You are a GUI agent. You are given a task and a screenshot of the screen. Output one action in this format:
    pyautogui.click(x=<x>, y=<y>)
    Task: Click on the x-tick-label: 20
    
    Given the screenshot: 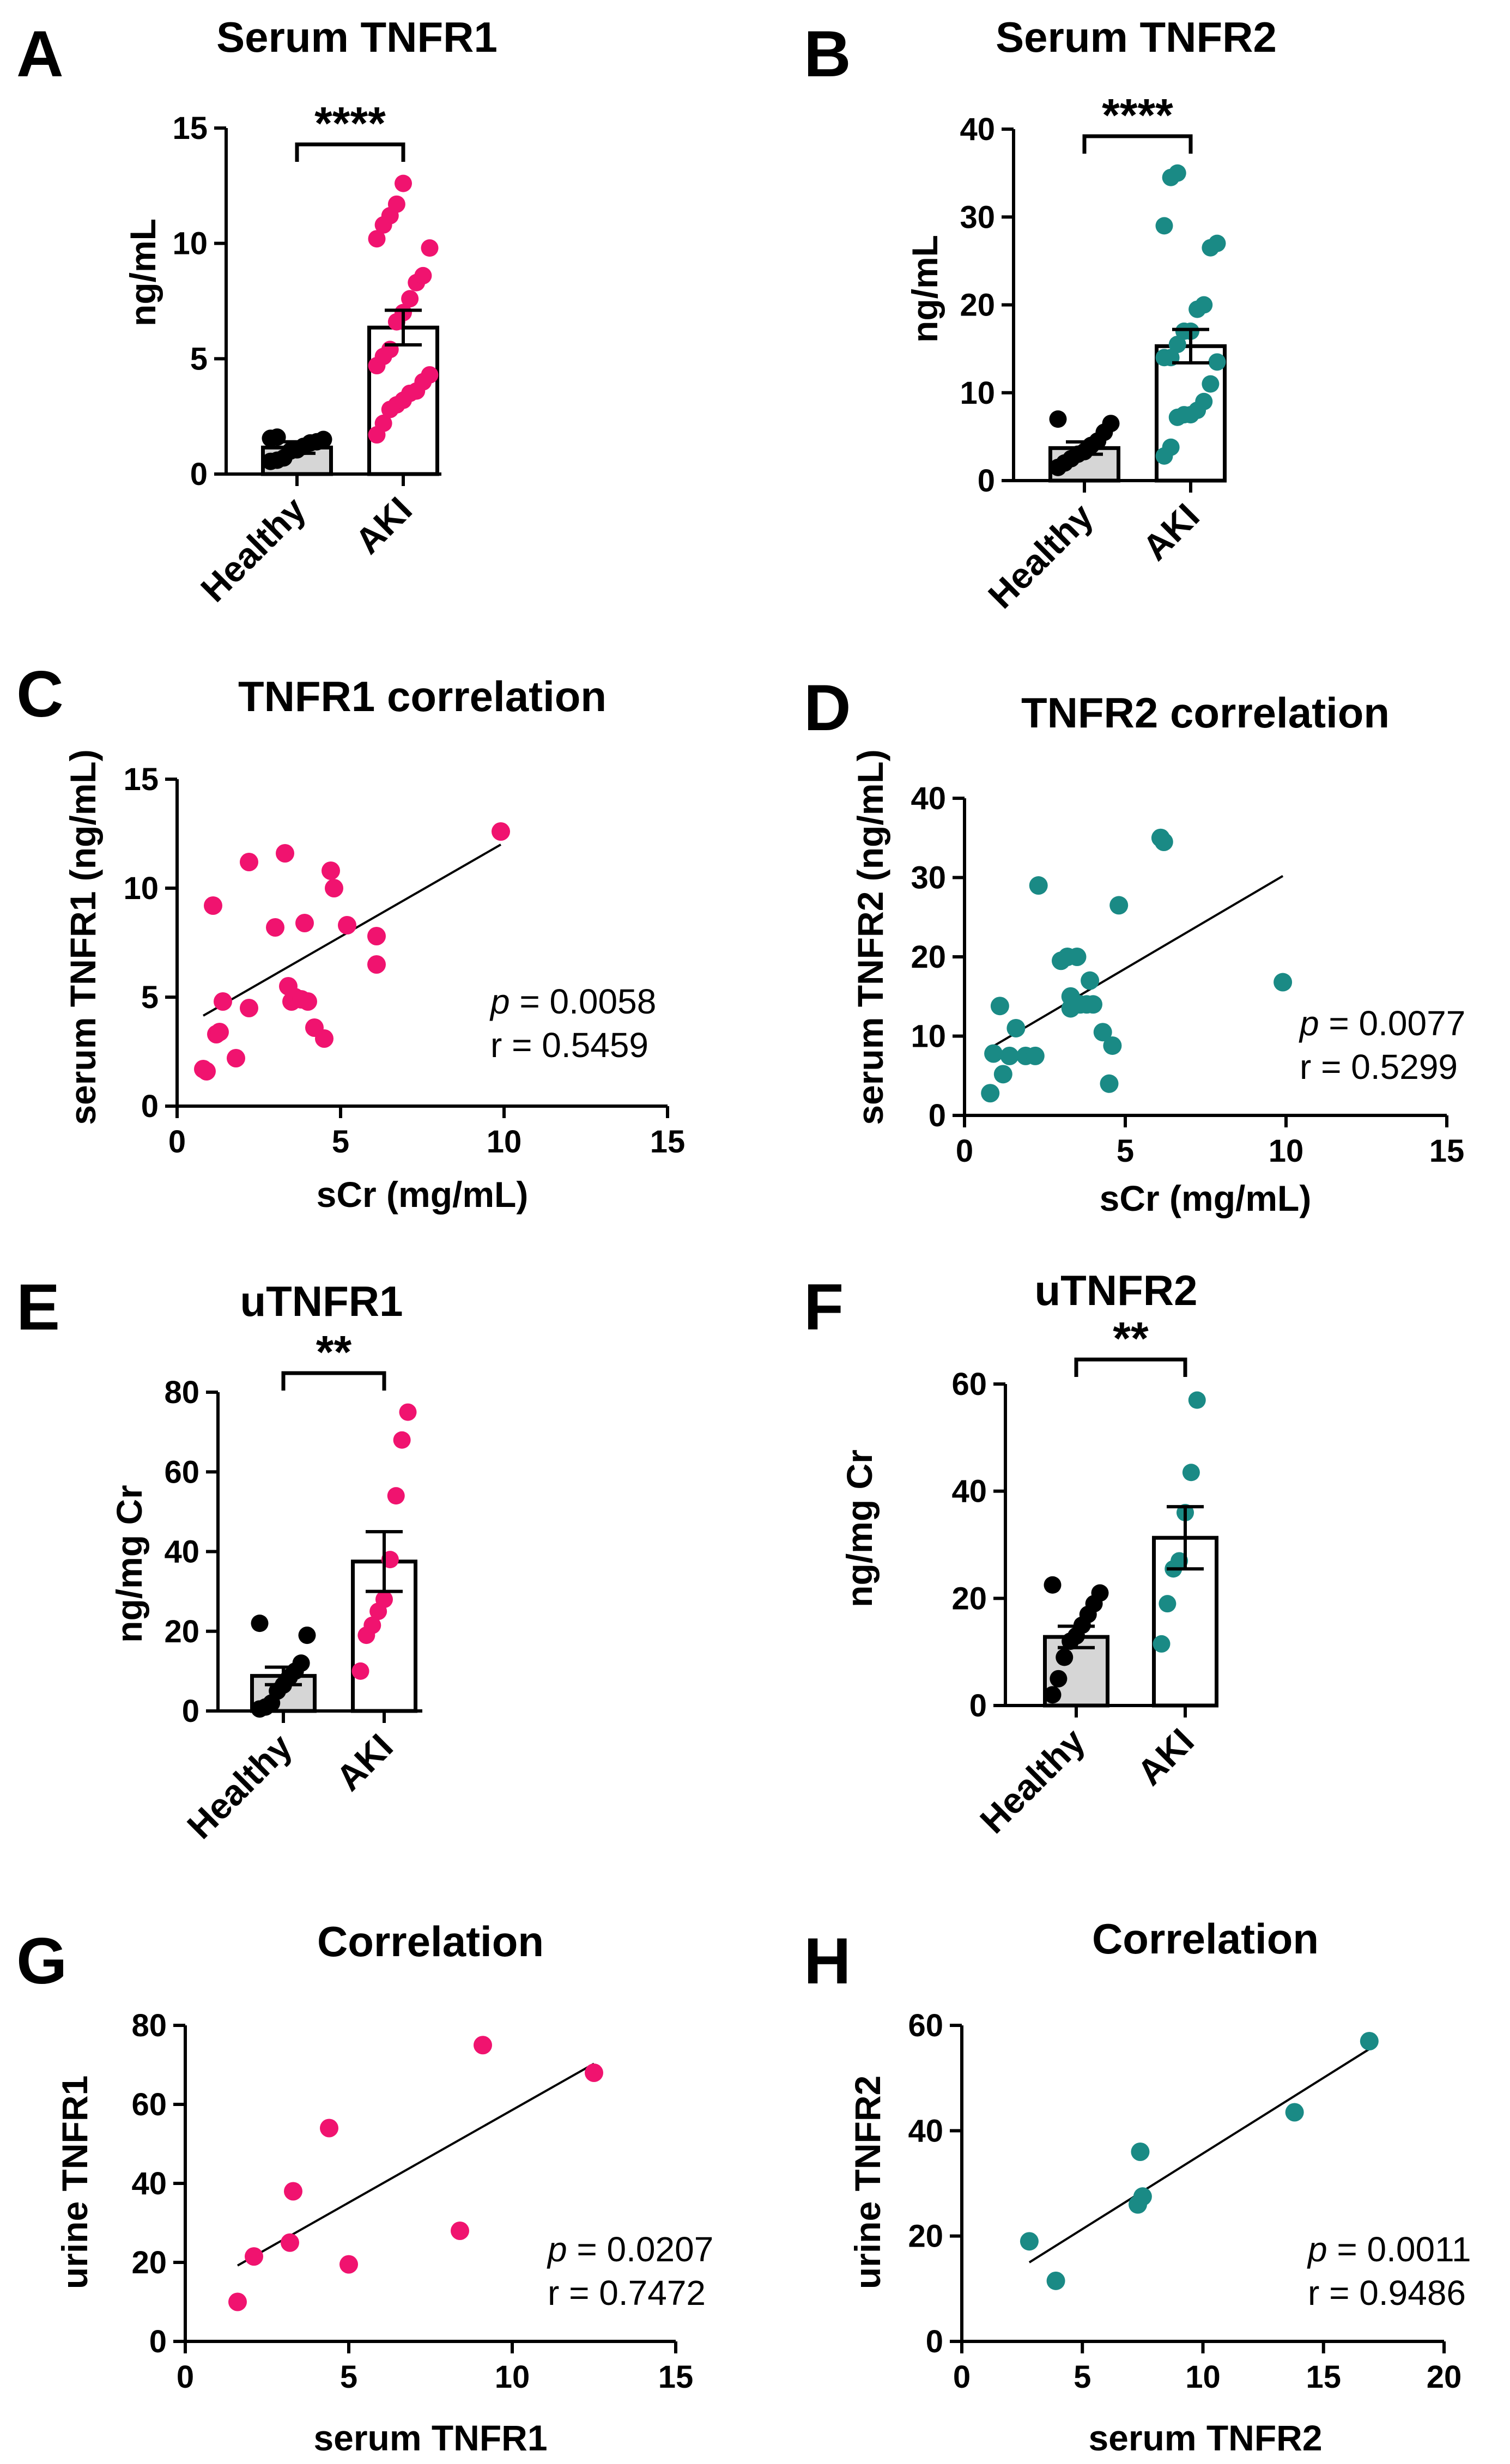 What is the action you would take?
    pyautogui.click(x=1444, y=2377)
    